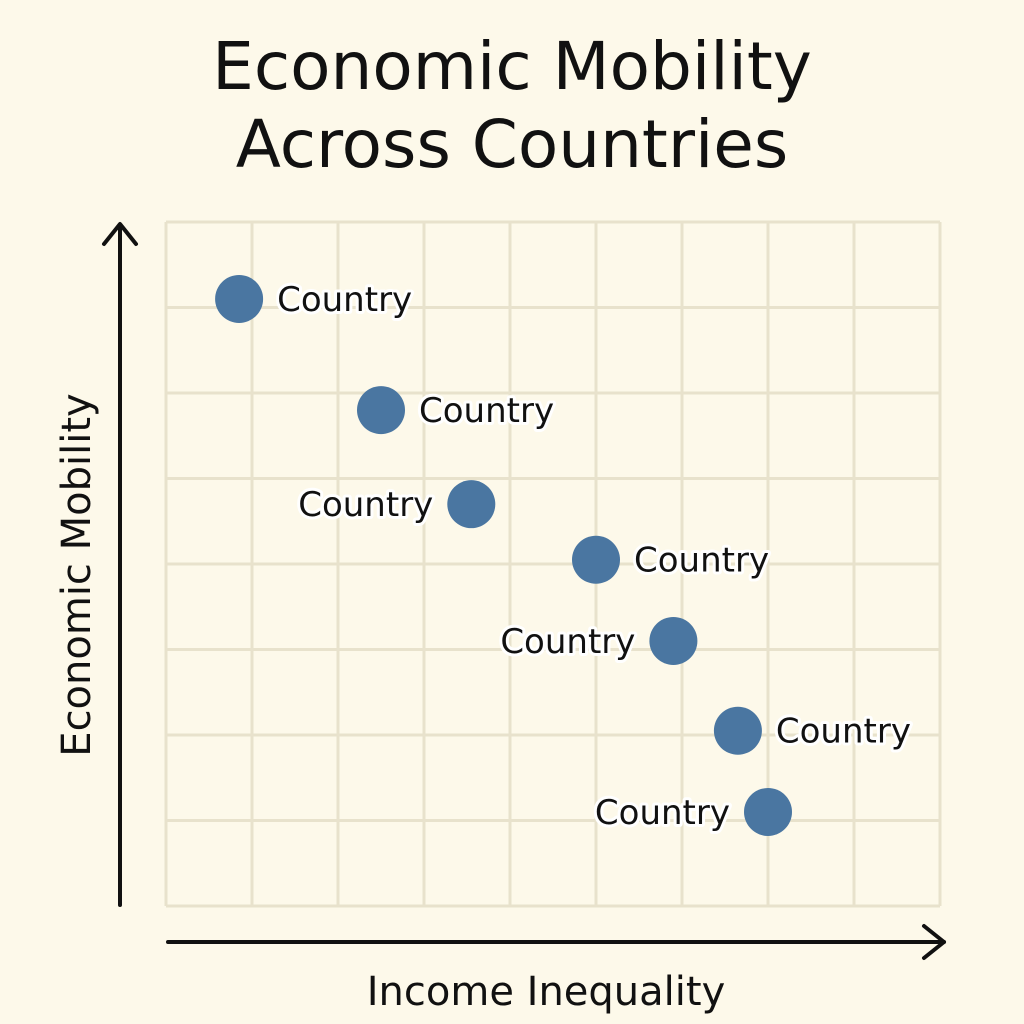 This screenshot has width=1024, height=1024. I want to click on x-axis-label: Income Inequality, so click(546, 992).